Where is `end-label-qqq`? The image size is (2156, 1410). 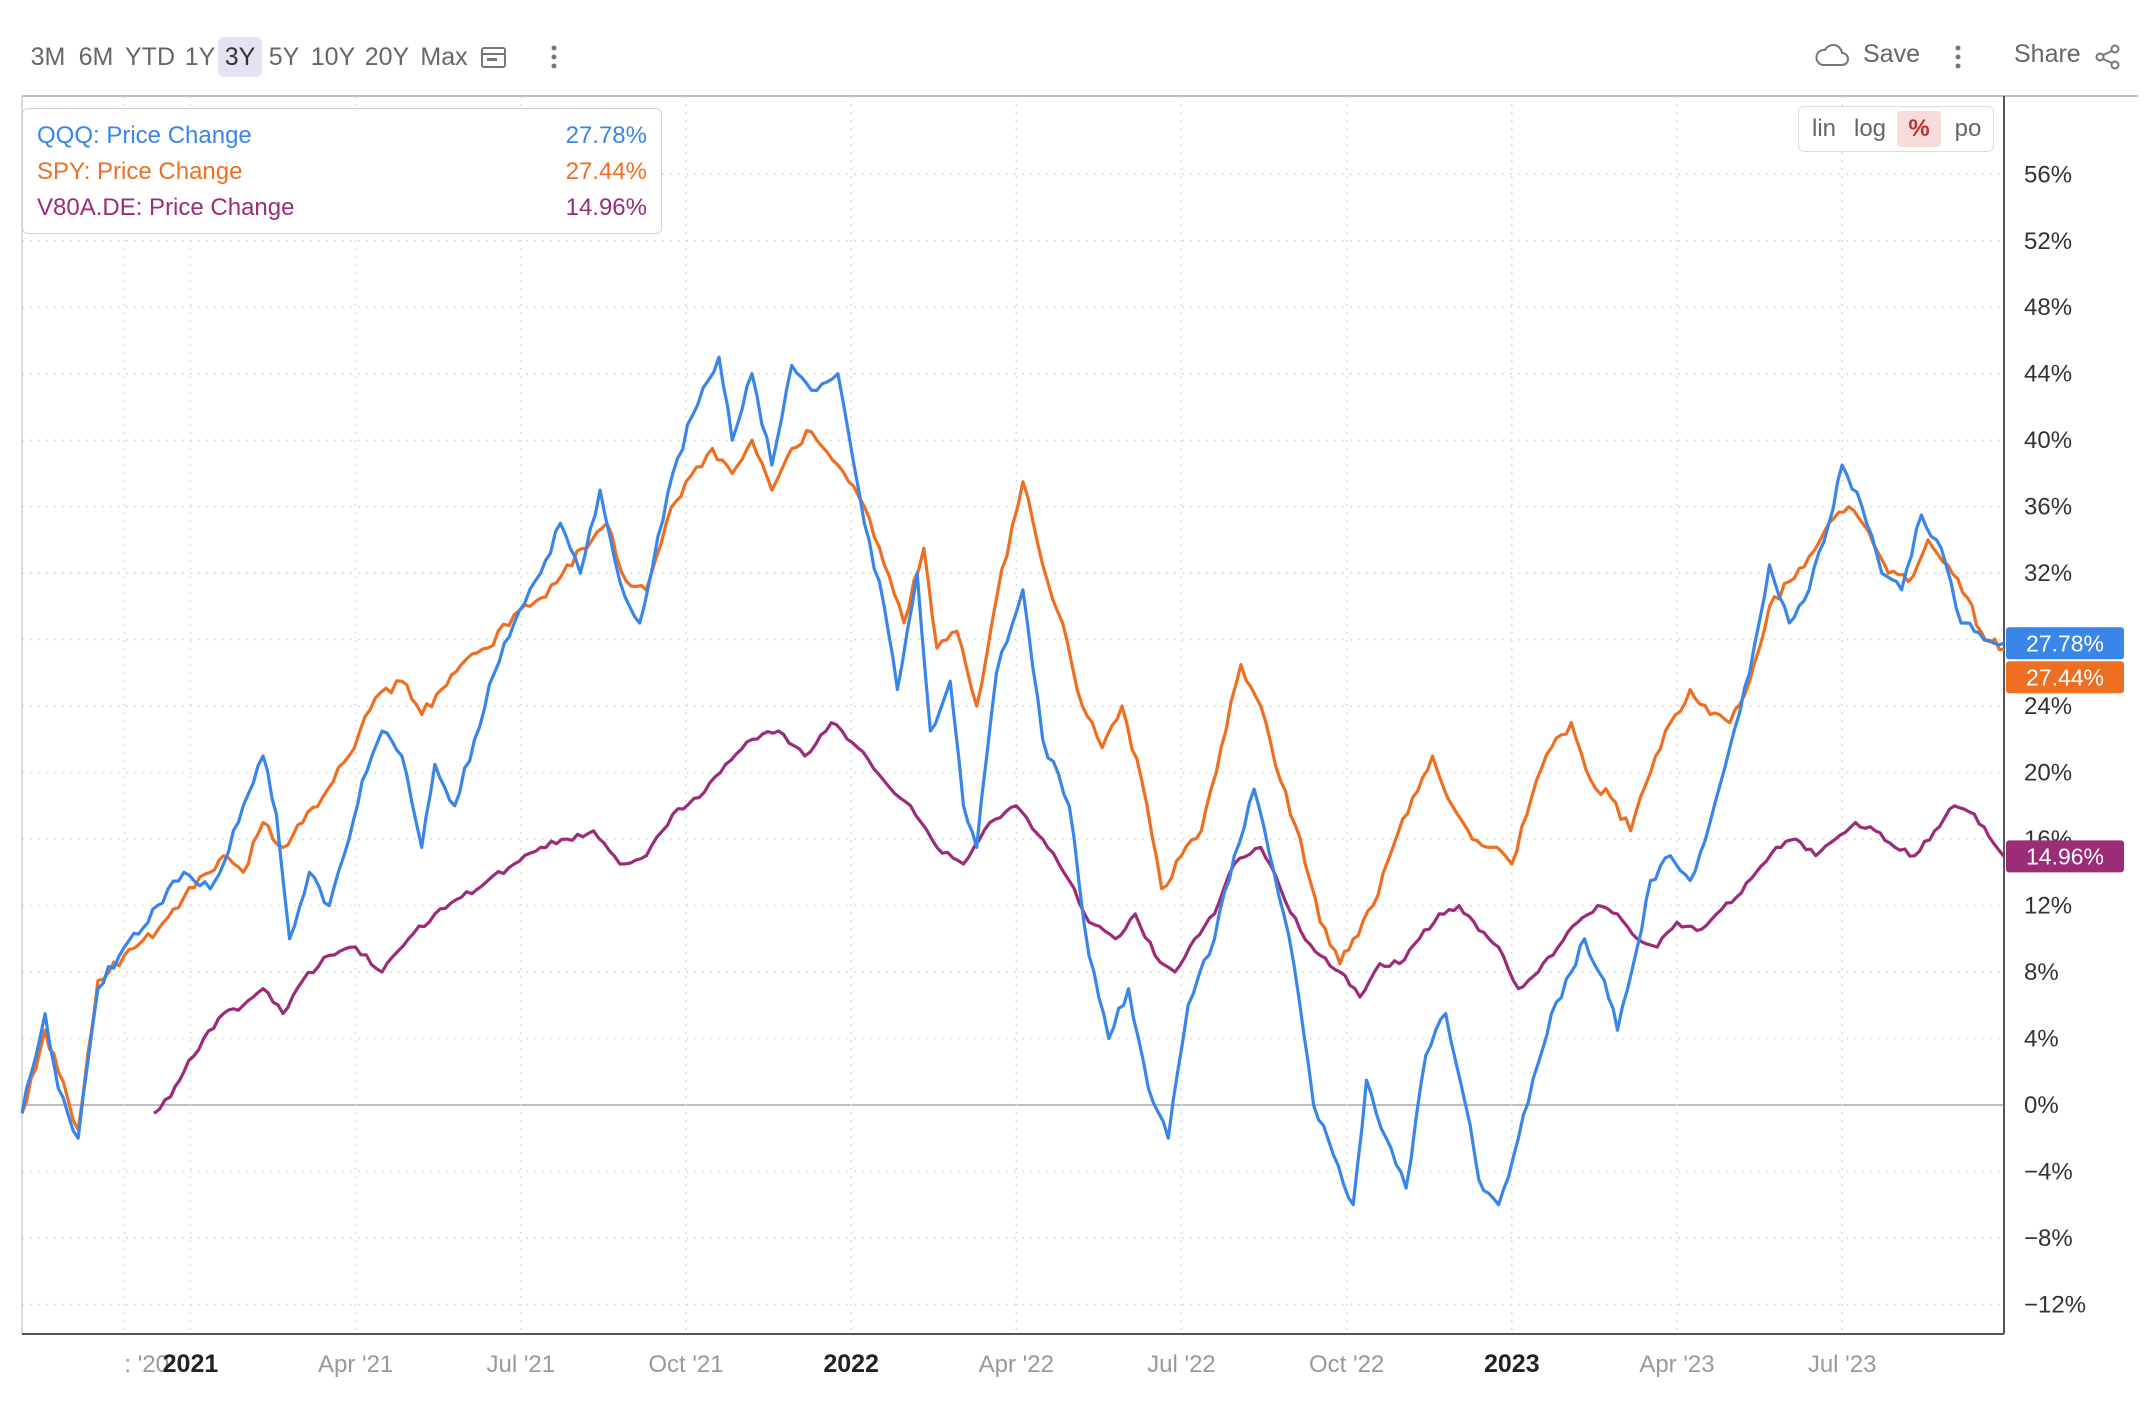 end-label-qqq is located at coordinates (2065, 643).